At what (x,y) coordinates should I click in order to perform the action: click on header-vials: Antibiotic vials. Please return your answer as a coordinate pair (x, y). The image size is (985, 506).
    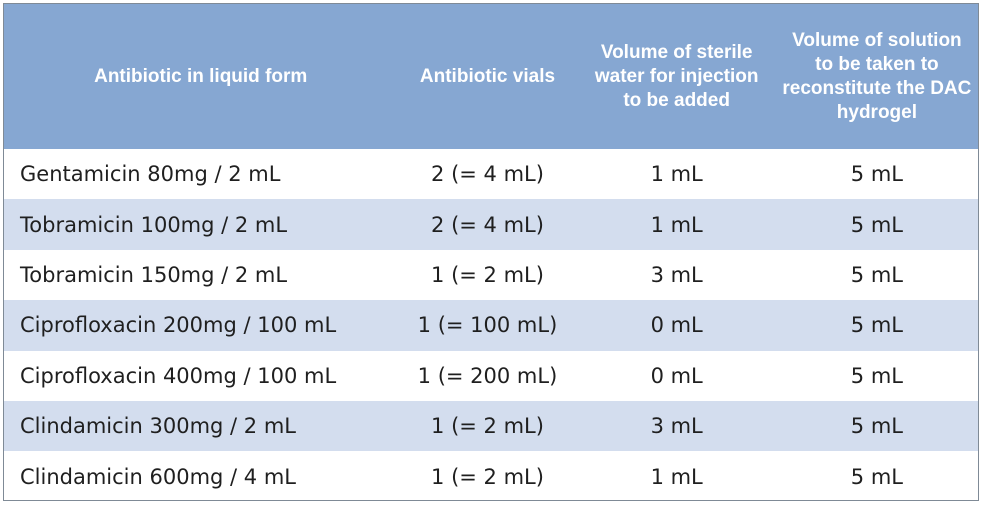
    Looking at the image, I should click on (487, 76).